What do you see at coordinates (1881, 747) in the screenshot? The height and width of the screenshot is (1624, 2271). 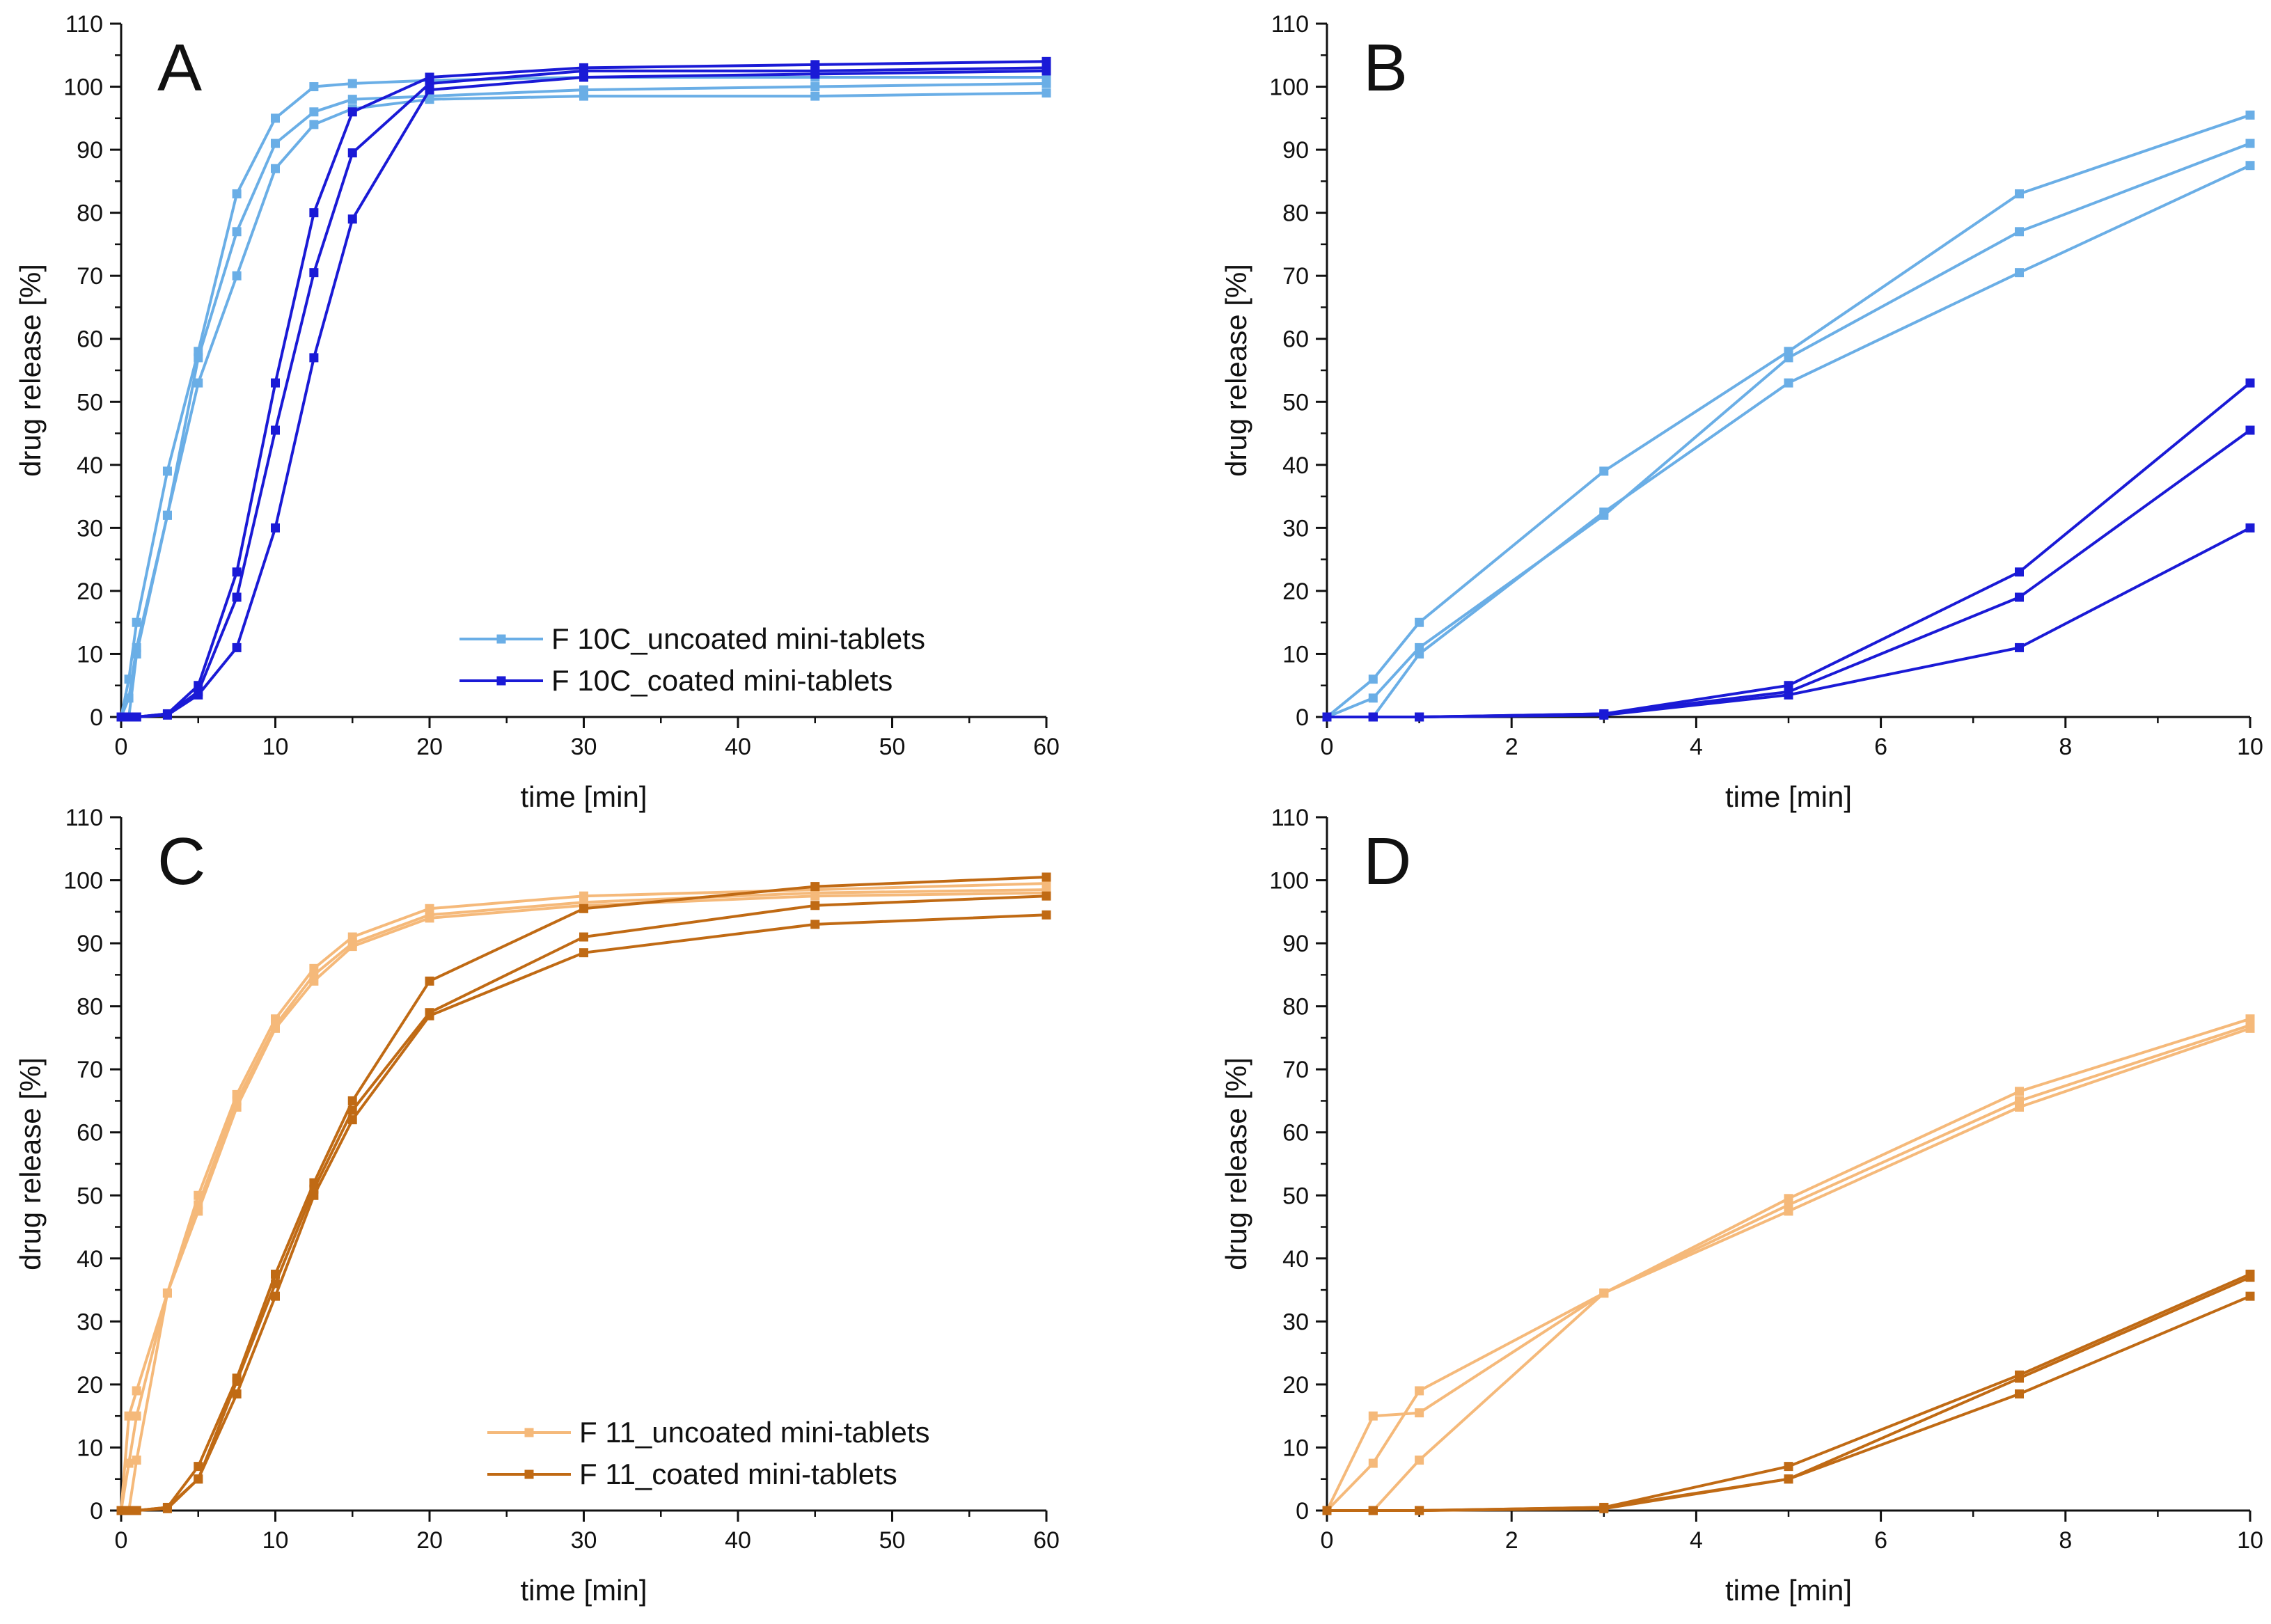 I see `x-tick-label: 6` at bounding box center [1881, 747].